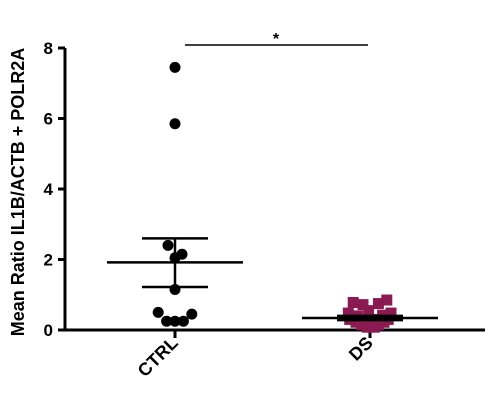  I want to click on x-tick-label: CTRL, so click(158, 357).